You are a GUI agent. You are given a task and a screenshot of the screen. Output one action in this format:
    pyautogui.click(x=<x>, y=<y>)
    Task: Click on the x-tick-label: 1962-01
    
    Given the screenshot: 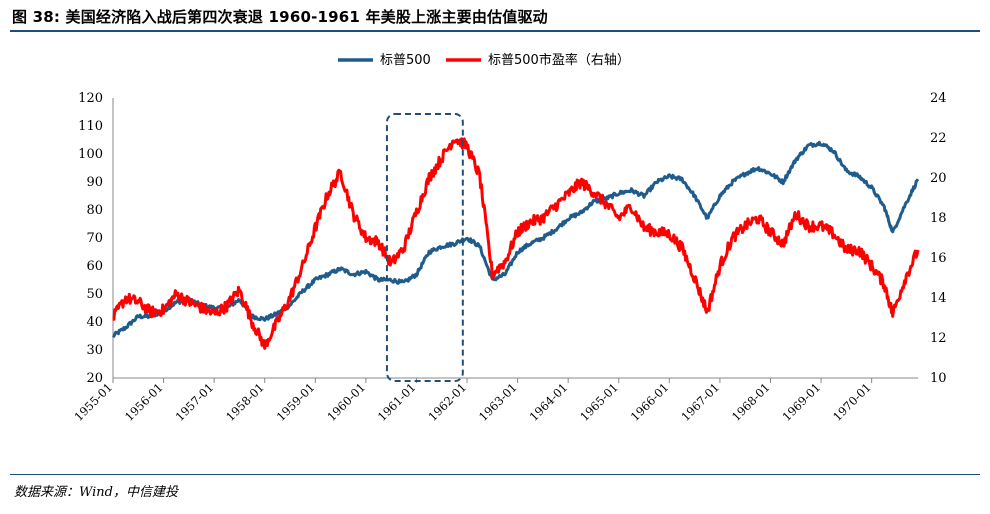 What is the action you would take?
    pyautogui.click(x=447, y=402)
    